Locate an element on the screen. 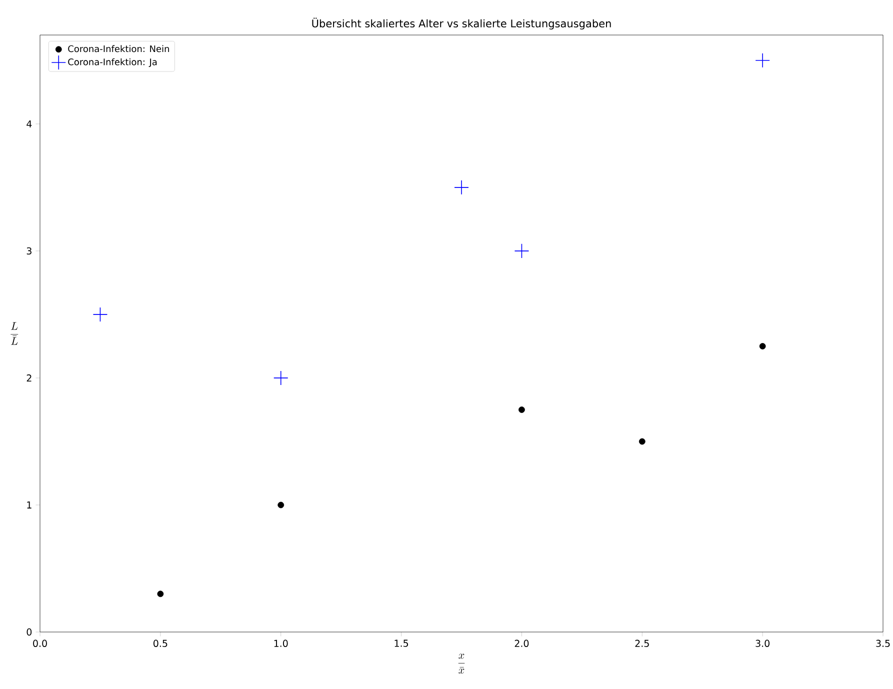  x-tick-label: 2.0 is located at coordinates (521, 643).